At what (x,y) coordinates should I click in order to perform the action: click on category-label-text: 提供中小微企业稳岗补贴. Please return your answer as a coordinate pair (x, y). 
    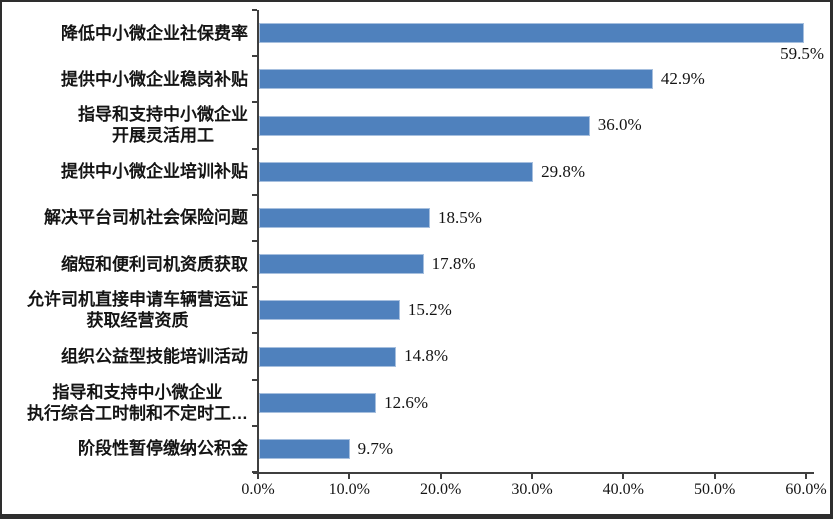
    Looking at the image, I should click on (154, 79).